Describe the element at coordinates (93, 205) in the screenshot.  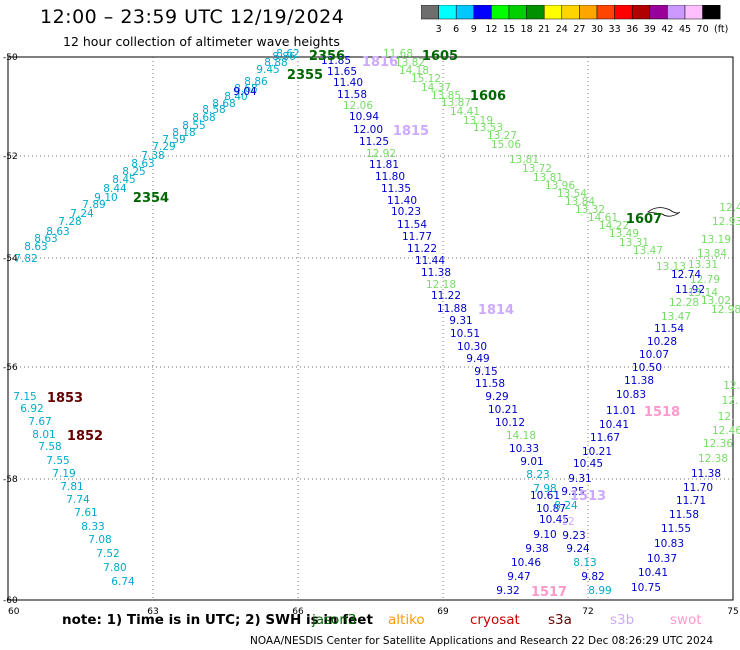
I see `wave-height-value: 7.89` at that location.